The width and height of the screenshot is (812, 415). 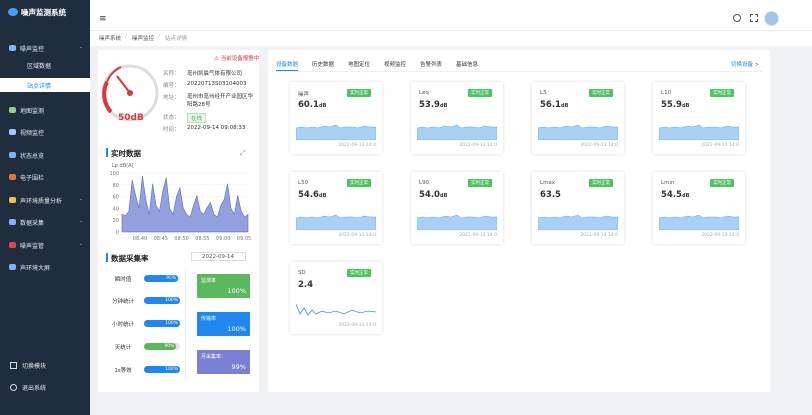 What do you see at coordinates (103, 19) in the screenshot?
I see `menu-toggle: ≡` at bounding box center [103, 19].